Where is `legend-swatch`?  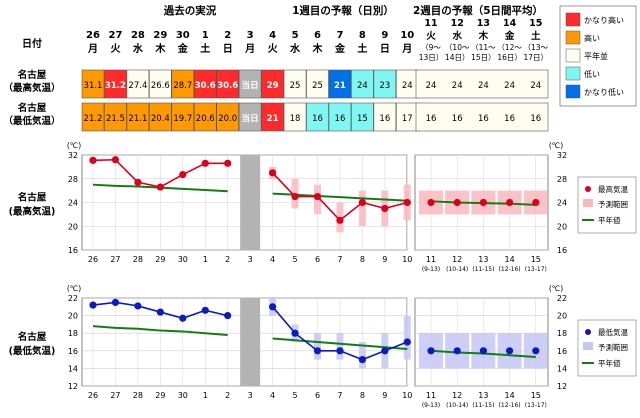 legend-swatch is located at coordinates (573, 91).